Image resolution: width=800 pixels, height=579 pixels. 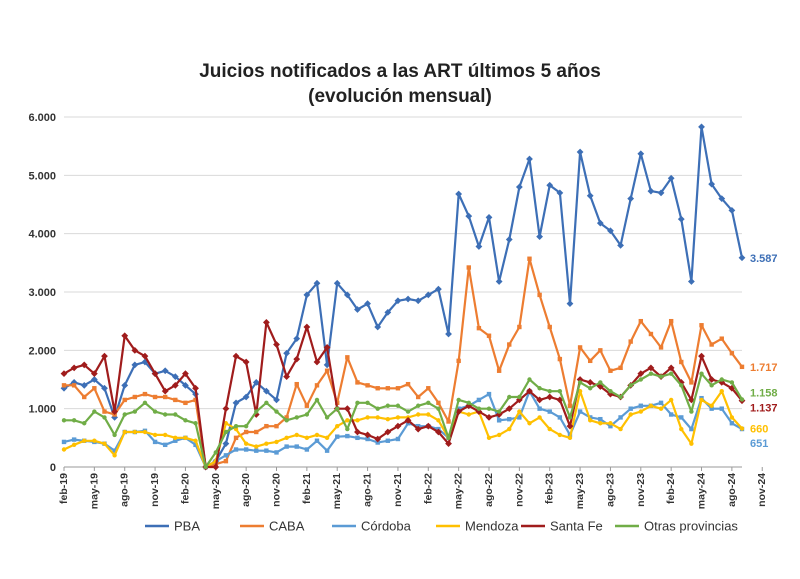 What do you see at coordinates (216, 491) in the screenshot?
I see `x-tick-label: may-20` at bounding box center [216, 491].